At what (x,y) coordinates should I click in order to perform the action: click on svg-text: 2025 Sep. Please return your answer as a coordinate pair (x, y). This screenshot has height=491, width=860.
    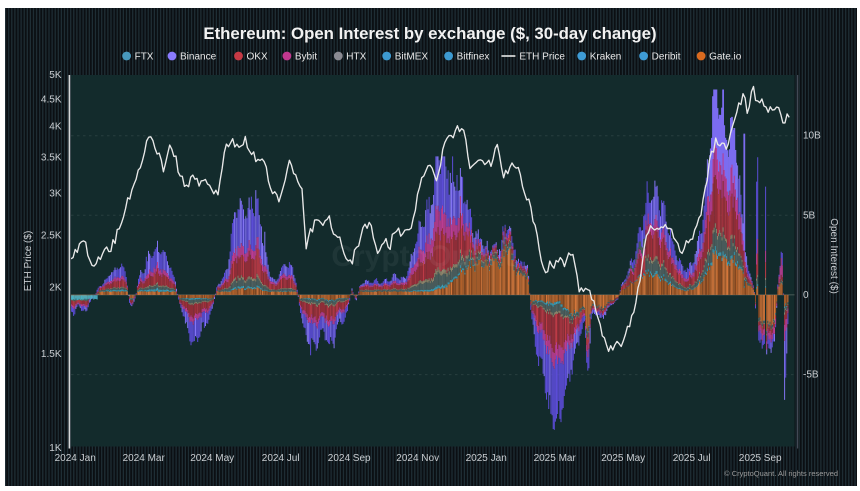
    Looking at the image, I should click on (760, 458).